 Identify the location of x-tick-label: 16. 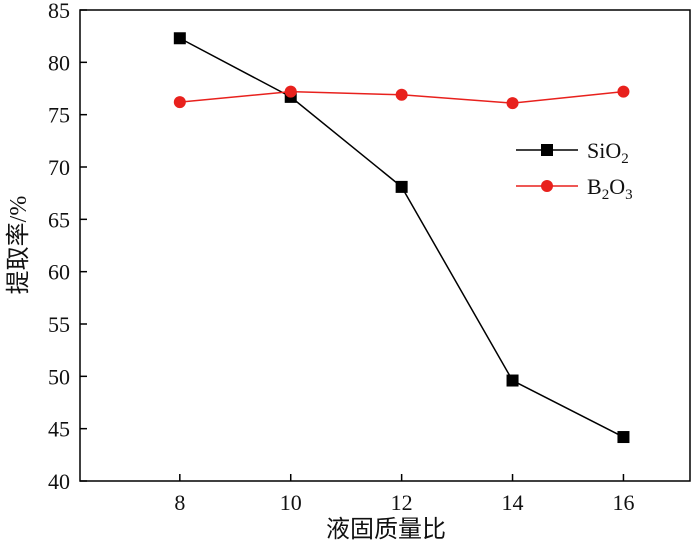
(623, 502).